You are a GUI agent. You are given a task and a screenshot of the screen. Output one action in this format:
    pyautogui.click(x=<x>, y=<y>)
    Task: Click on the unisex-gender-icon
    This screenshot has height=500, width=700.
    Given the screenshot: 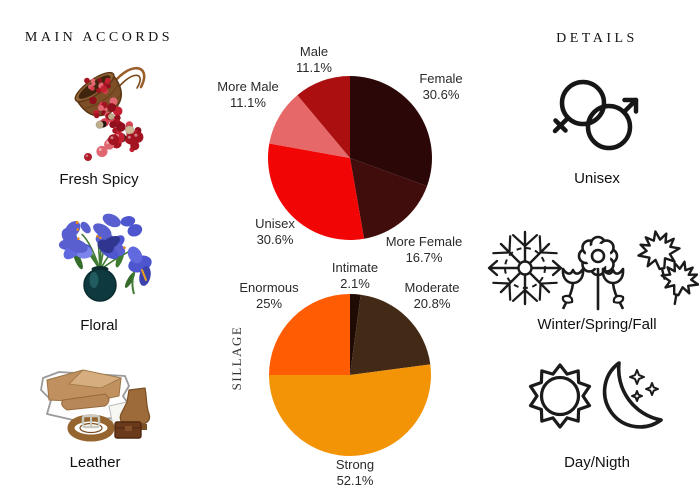 What is the action you would take?
    pyautogui.click(x=595, y=115)
    